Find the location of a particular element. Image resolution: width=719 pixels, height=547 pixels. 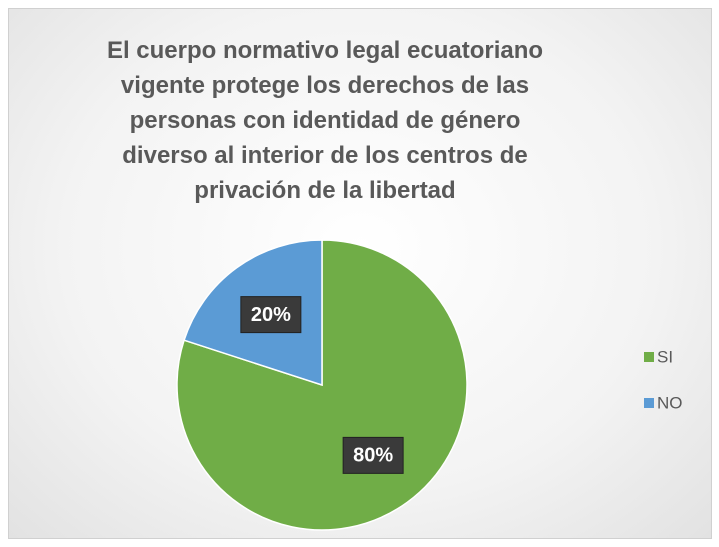

data-label: 20% is located at coordinates (271, 315).